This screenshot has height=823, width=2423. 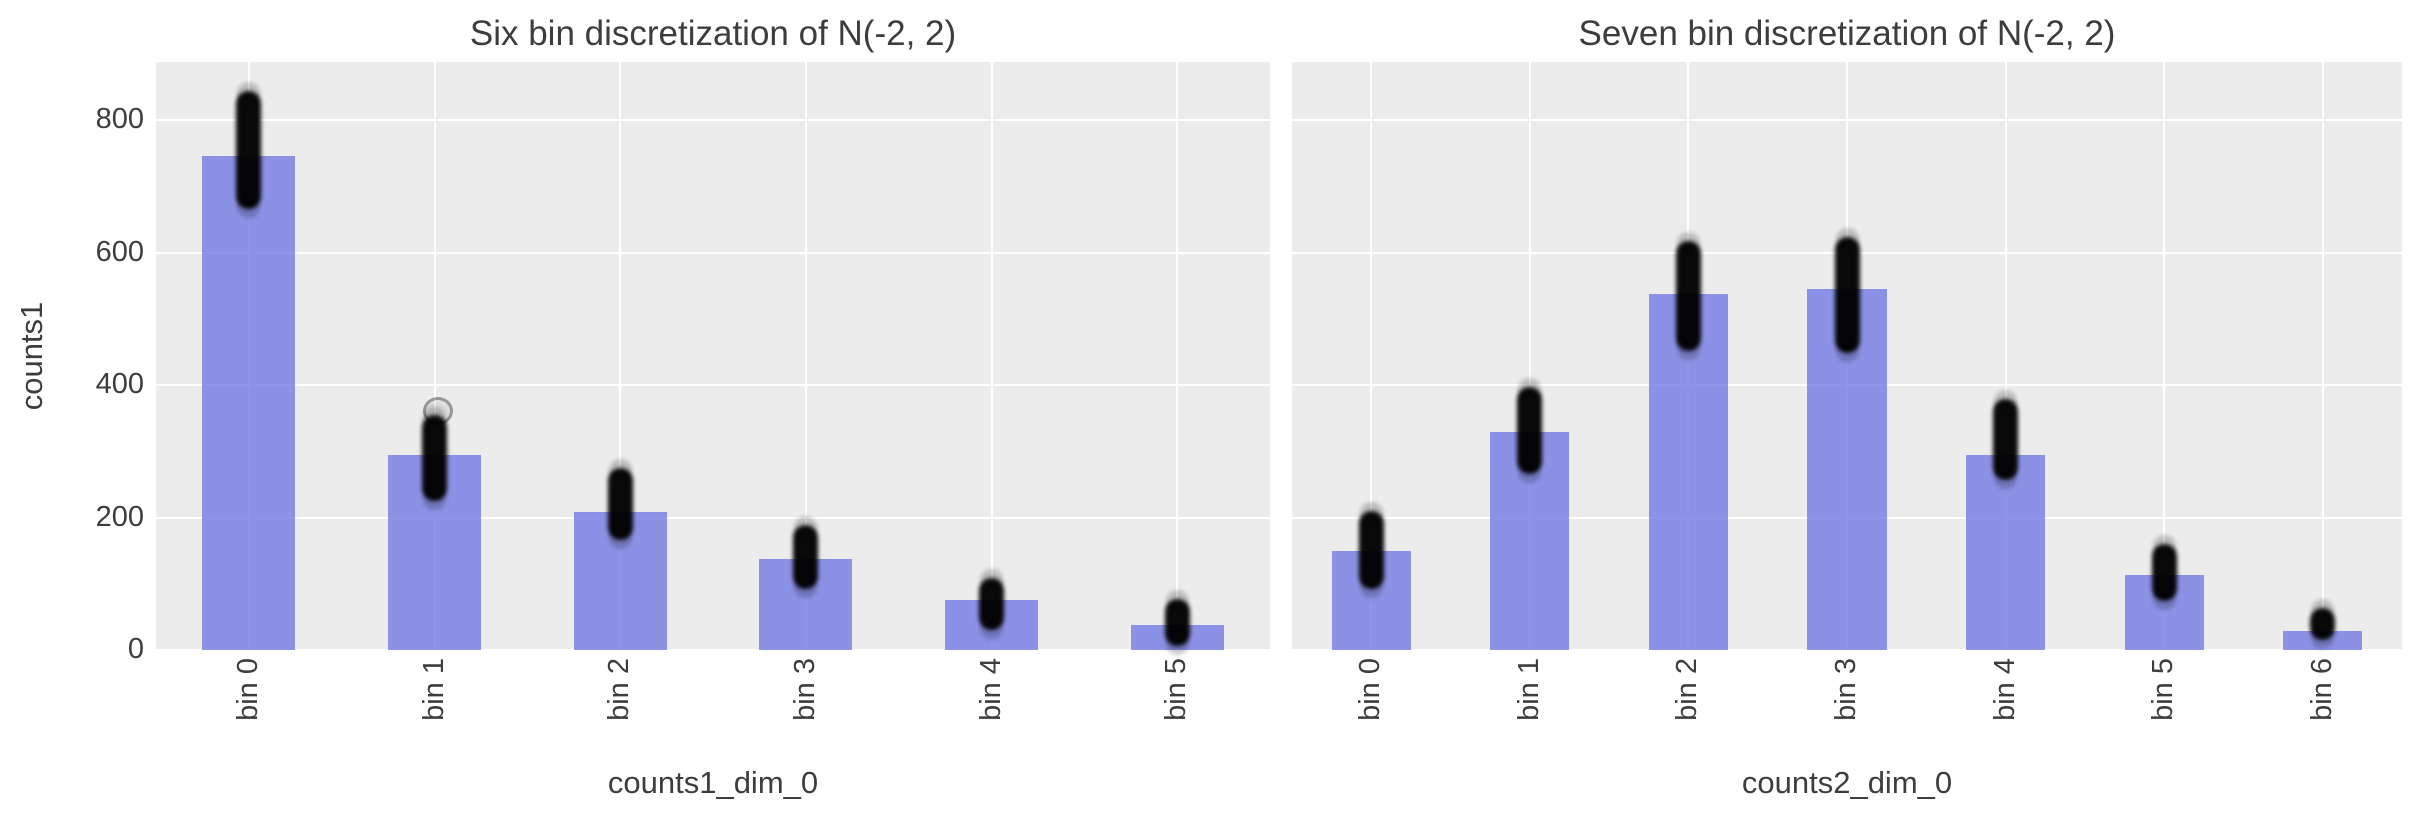 What do you see at coordinates (1847, 33) in the screenshot?
I see `right-chart-title: Seven bin discretization of N(-2, 2)` at bounding box center [1847, 33].